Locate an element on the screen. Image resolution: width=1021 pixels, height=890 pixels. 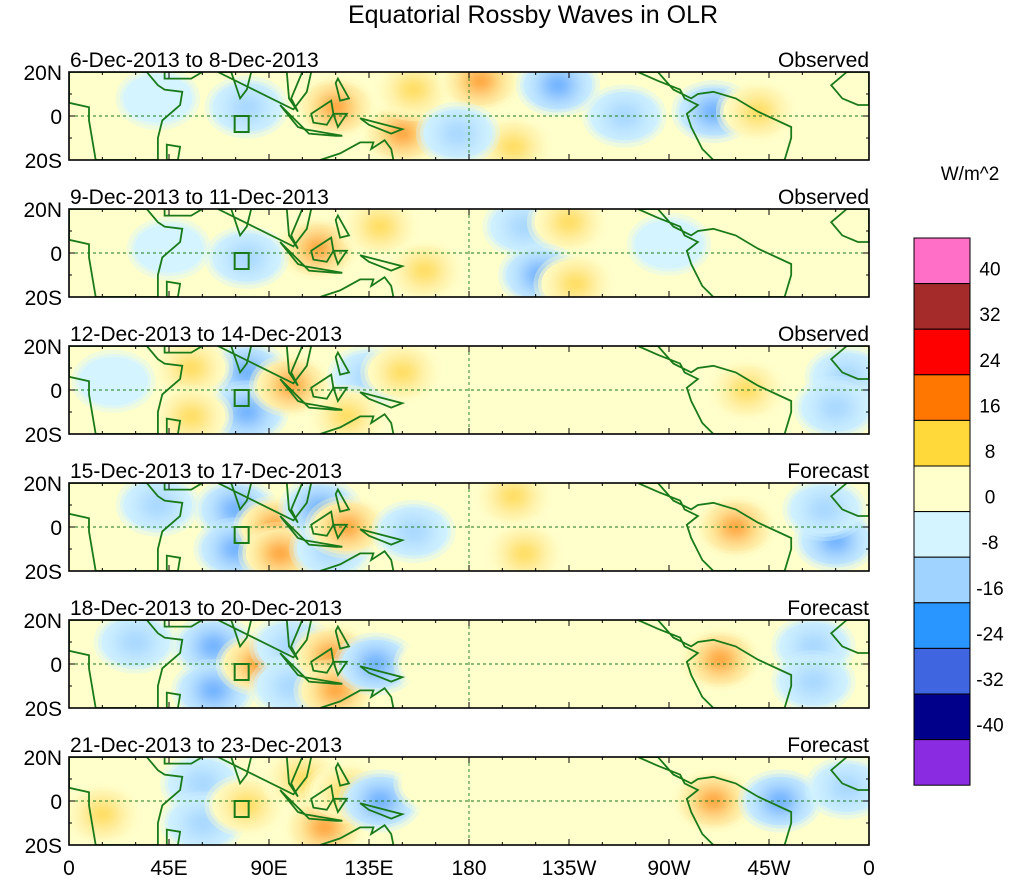
panel-date-range: 15-Dec-2013 to 17-Dec-2013 is located at coordinates (206, 471).